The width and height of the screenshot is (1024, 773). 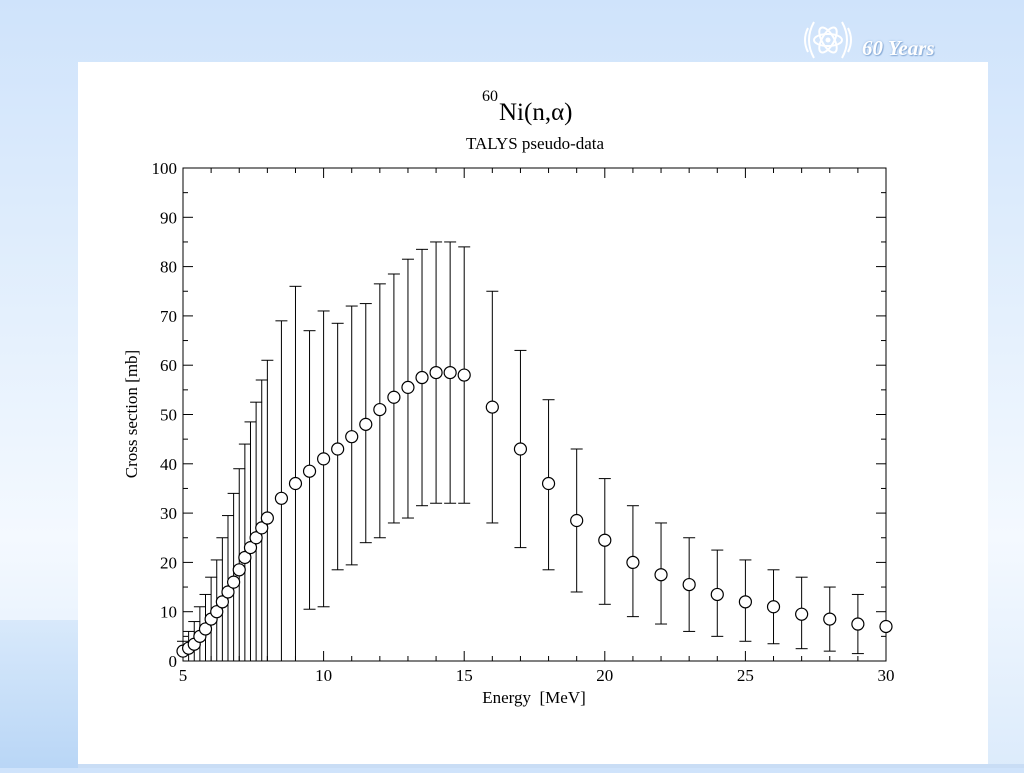 I want to click on y-tick-label: 20, so click(x=168, y=562).